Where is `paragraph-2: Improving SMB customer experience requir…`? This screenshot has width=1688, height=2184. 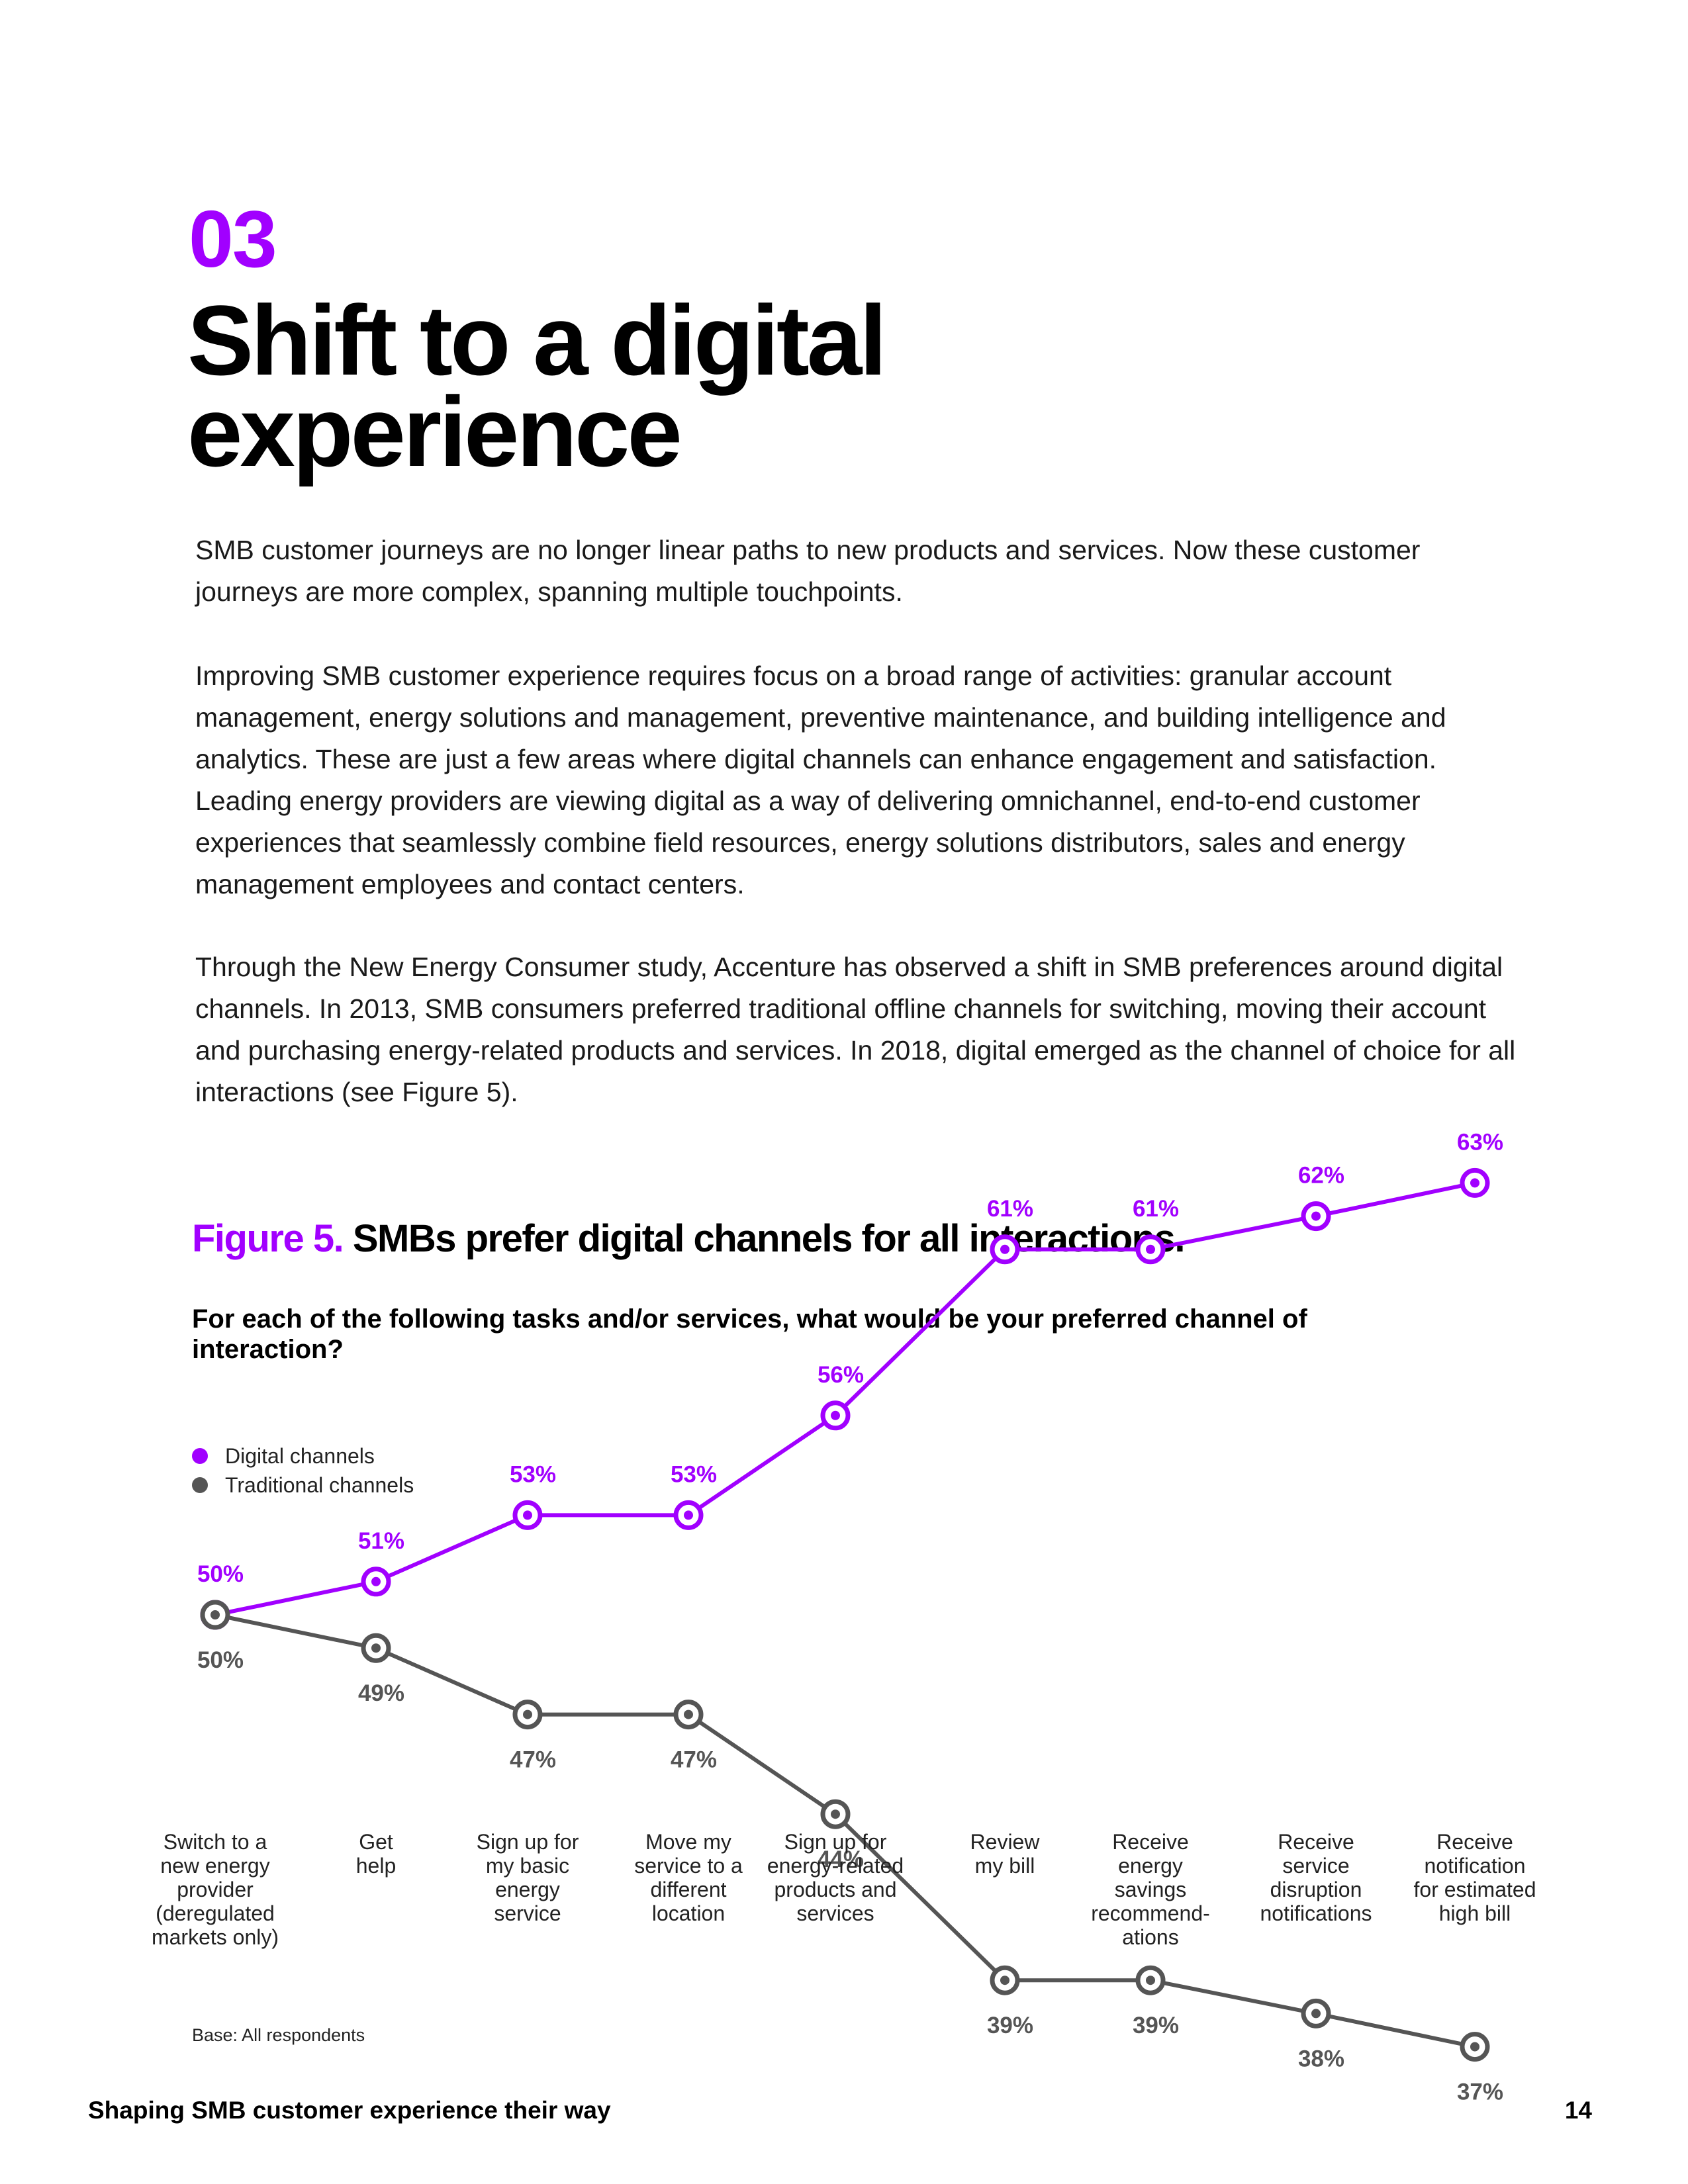 paragraph-2: Improving SMB customer experience requir… is located at coordinates (820, 779).